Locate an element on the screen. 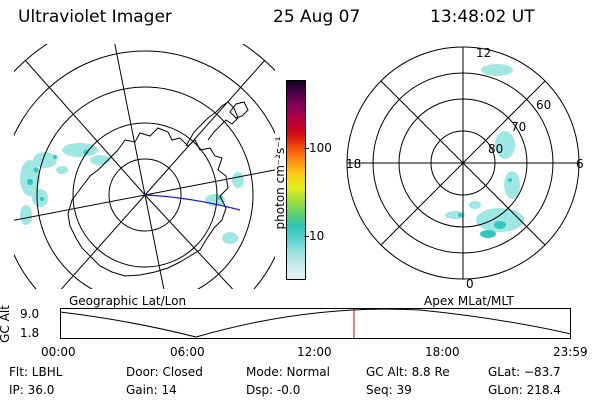 The image size is (600, 400). altitude-plot is located at coordinates (316, 323).